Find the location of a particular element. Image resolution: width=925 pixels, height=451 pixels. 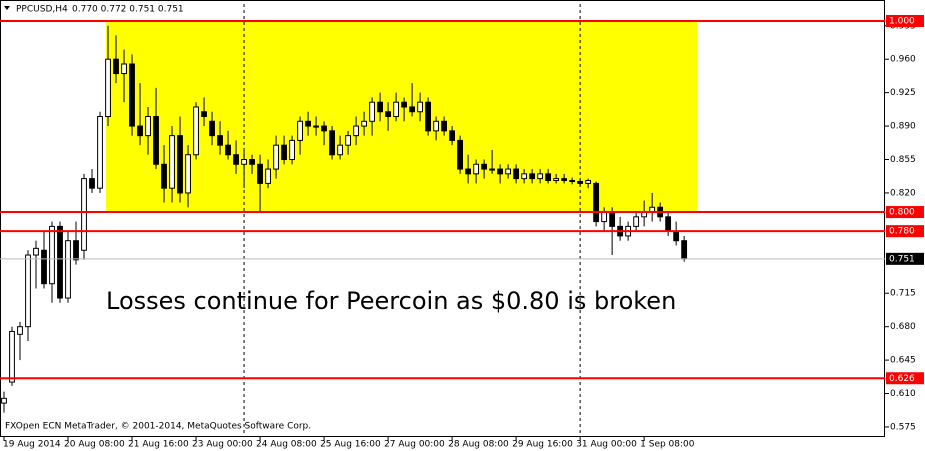

menu-arrow is located at coordinates (7, 8).